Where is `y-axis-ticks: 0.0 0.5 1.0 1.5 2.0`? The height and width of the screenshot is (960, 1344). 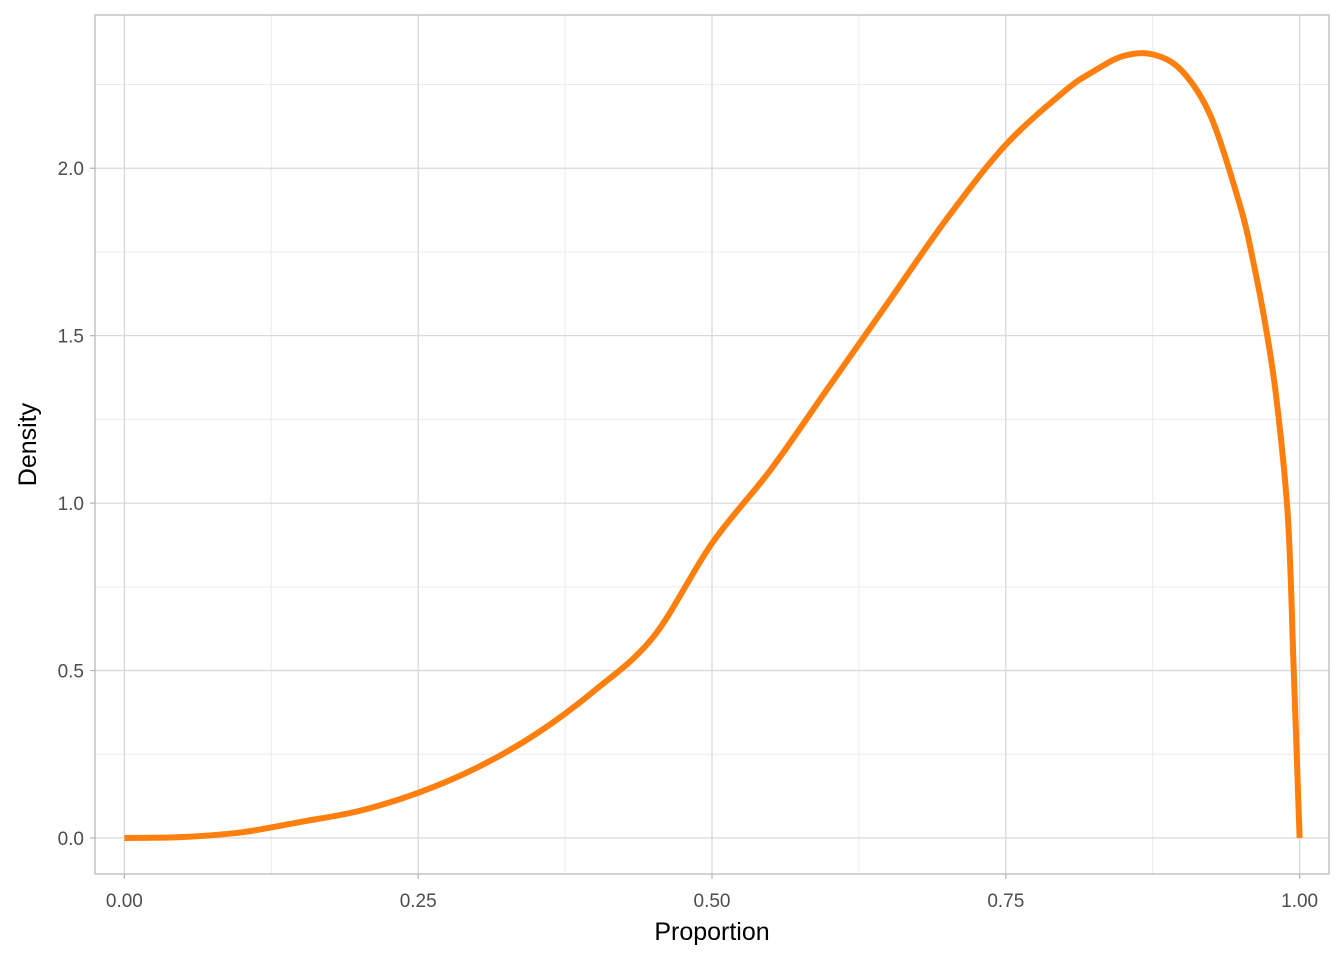
y-axis-ticks: 0.0 0.5 1.0 1.5 2.0 is located at coordinates (76, 504).